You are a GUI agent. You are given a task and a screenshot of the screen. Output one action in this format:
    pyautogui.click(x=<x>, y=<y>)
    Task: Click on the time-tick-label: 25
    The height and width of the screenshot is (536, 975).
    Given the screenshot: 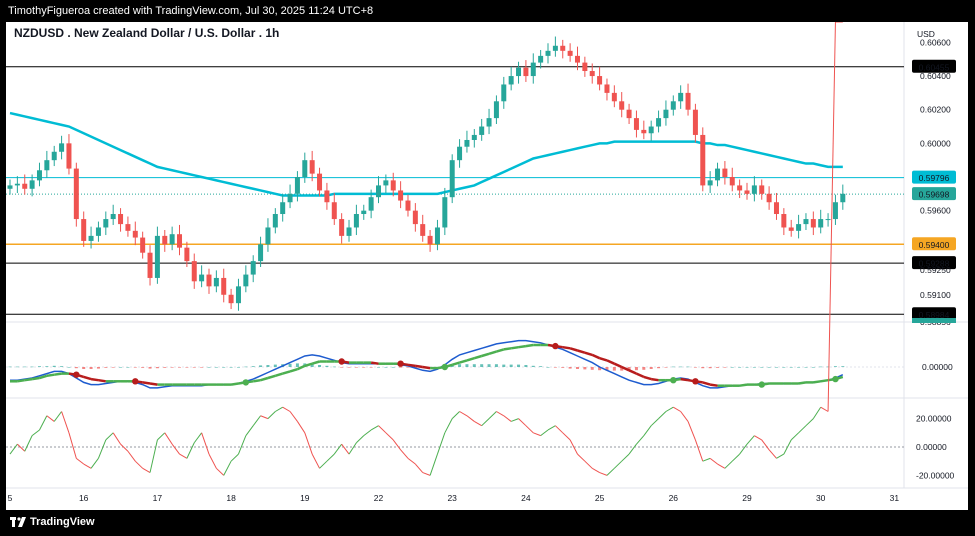 What is the action you would take?
    pyautogui.click(x=600, y=498)
    